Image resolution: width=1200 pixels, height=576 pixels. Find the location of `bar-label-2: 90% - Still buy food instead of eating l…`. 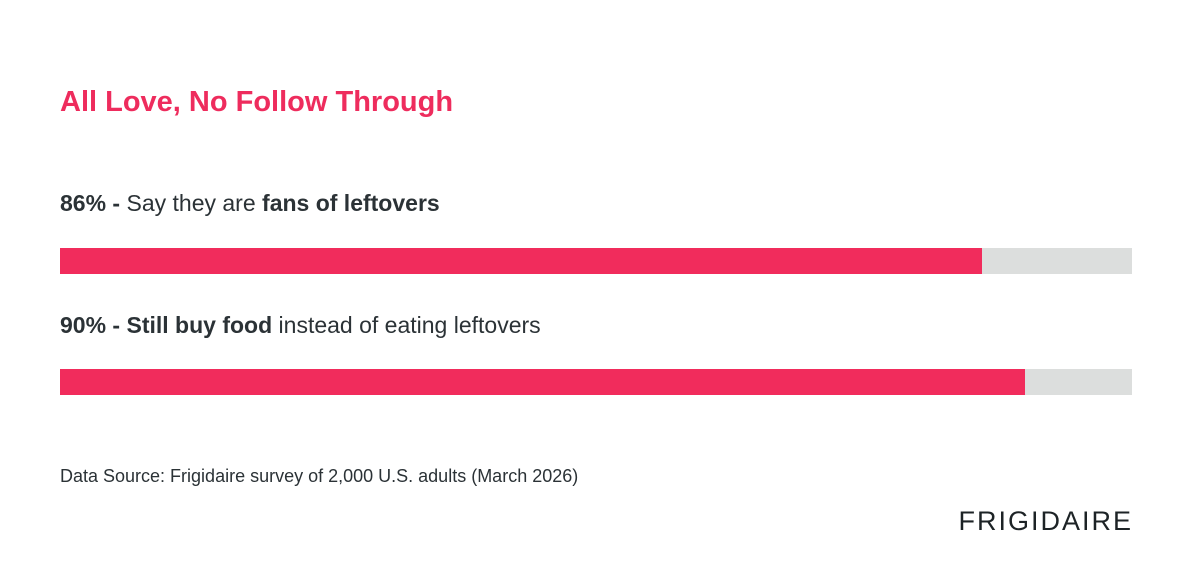

bar-label-2: 90% - Still buy food instead of eating l… is located at coordinates (300, 325).